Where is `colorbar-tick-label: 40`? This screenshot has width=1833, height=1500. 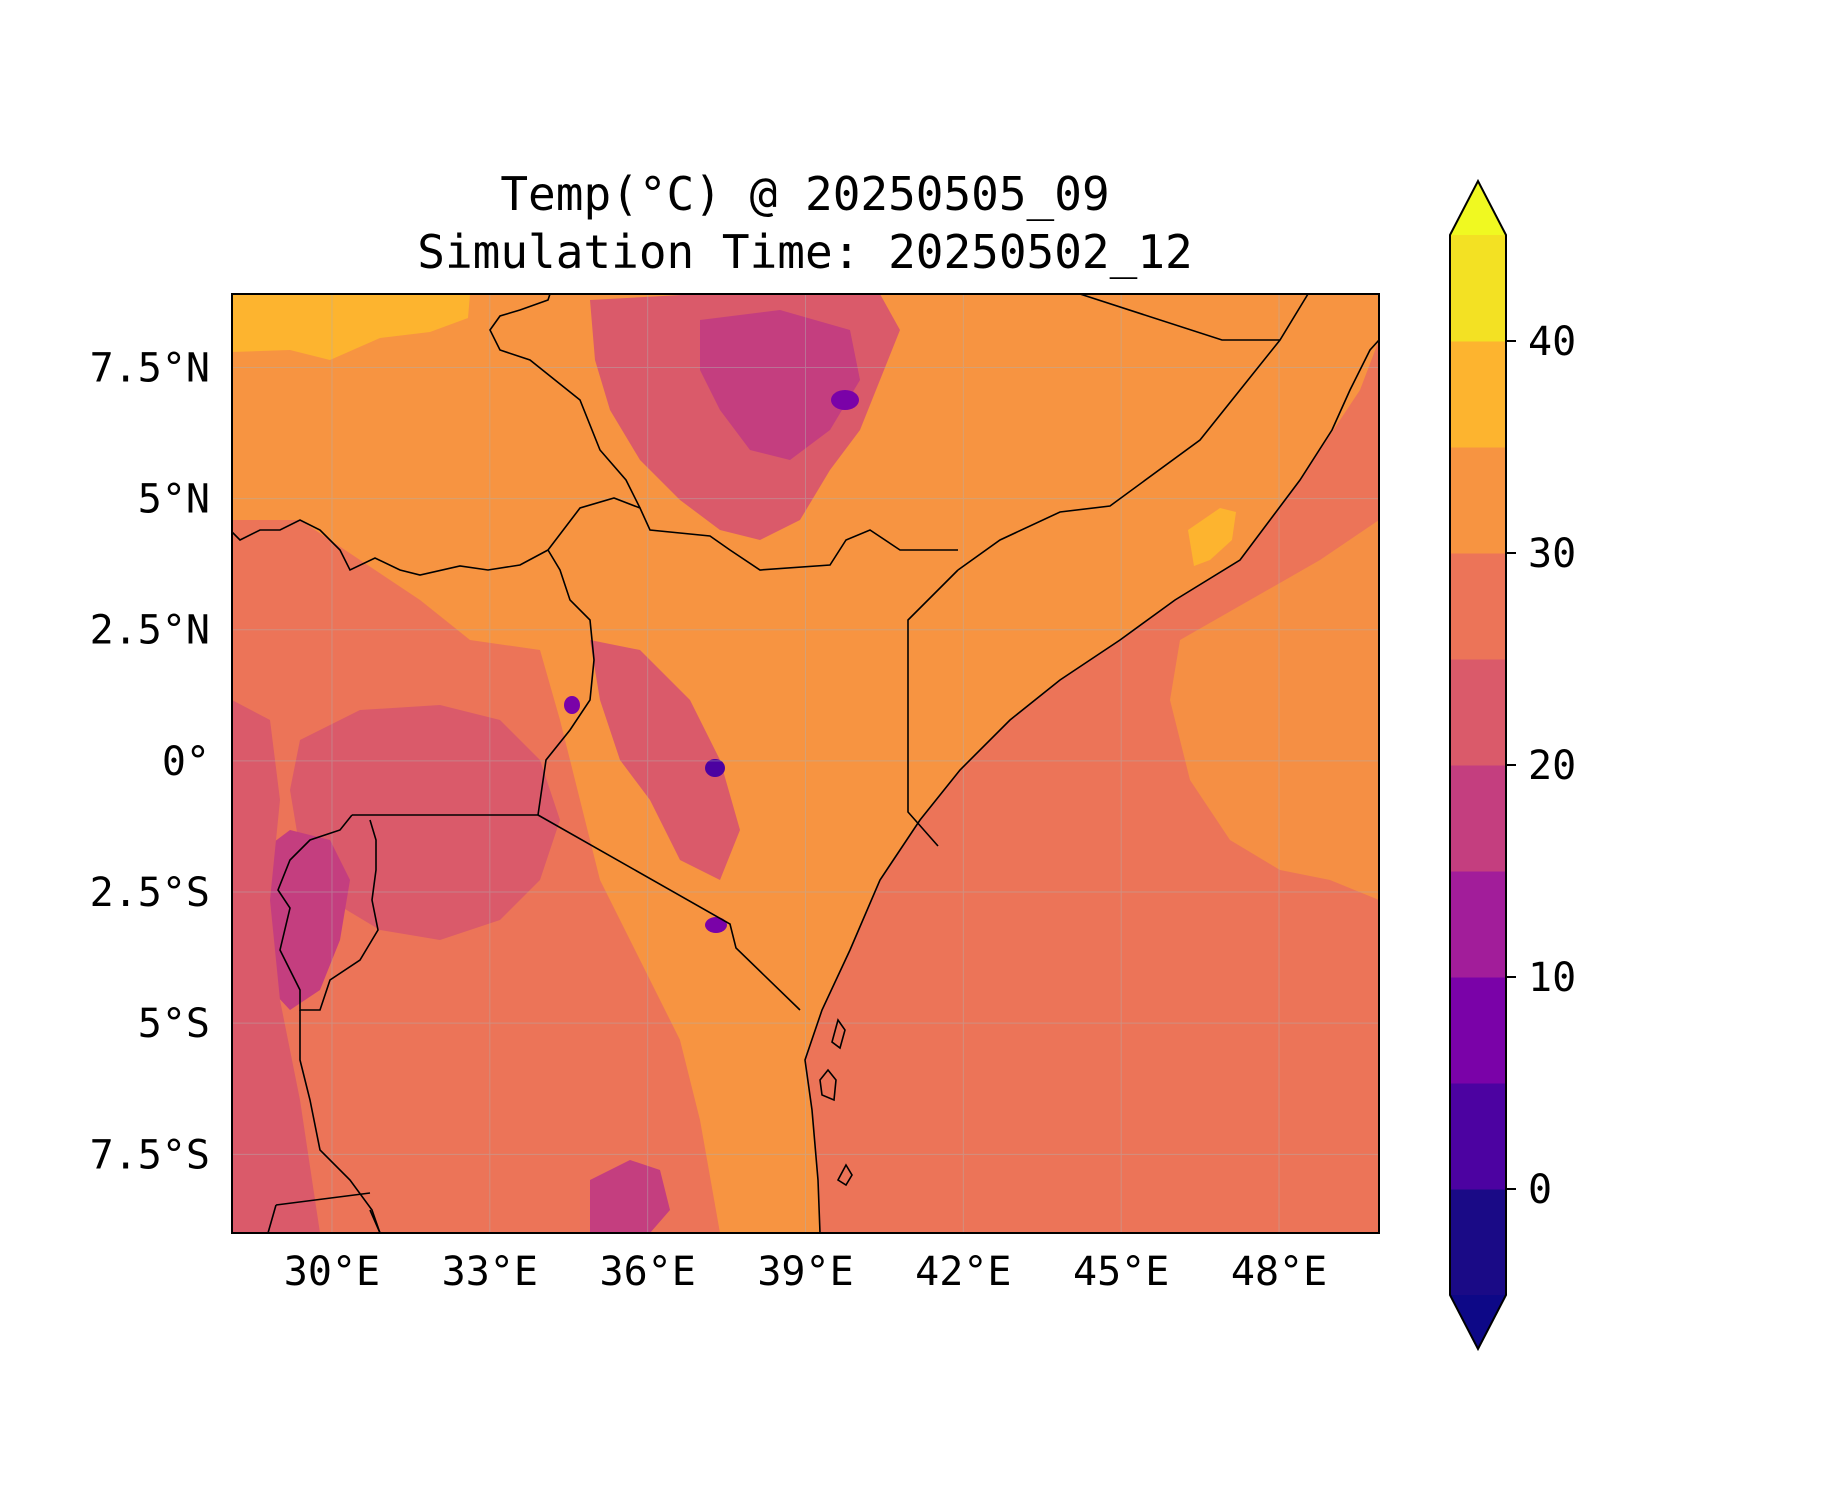
colorbar-tick-label: 40 is located at coordinates (1552, 342).